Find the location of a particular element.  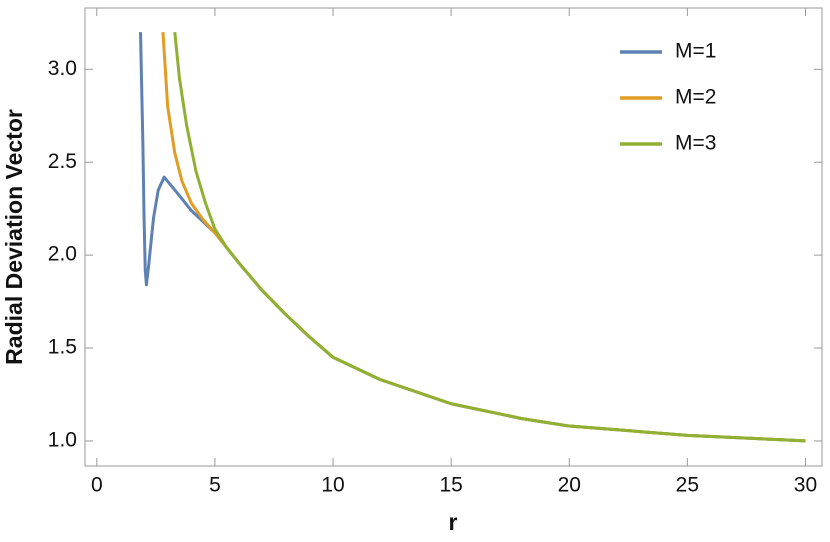

legend-label: M=2 is located at coordinates (695, 97).